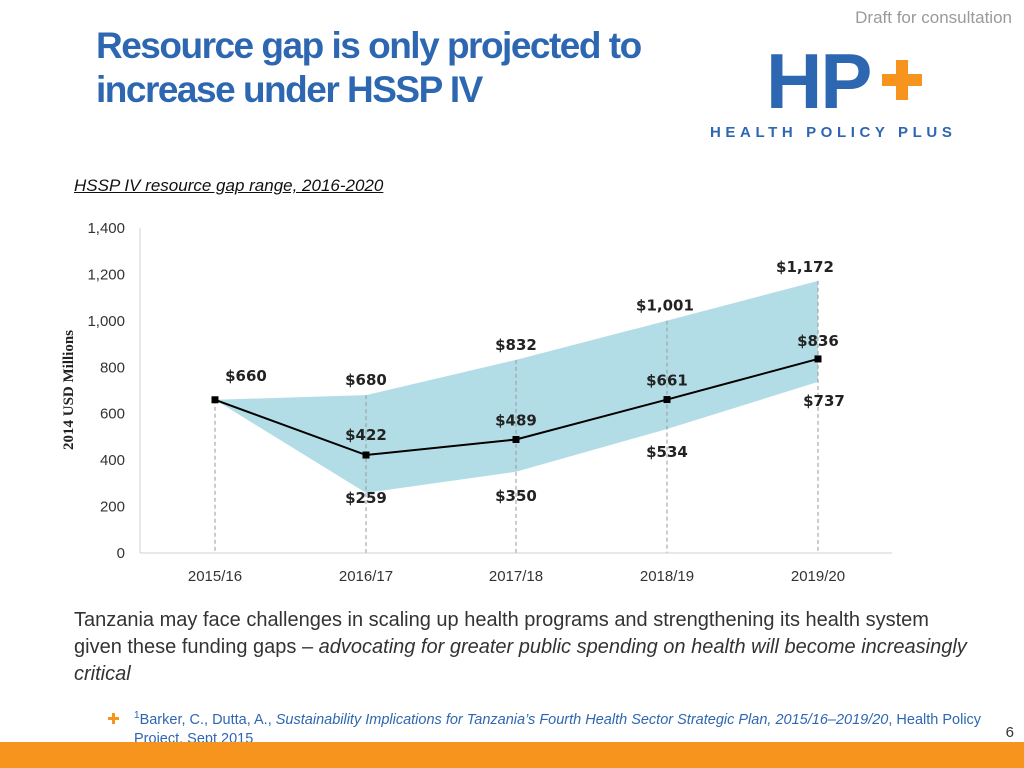  Describe the element at coordinates (112, 414) in the screenshot. I see `y-tick-label: 600` at that location.